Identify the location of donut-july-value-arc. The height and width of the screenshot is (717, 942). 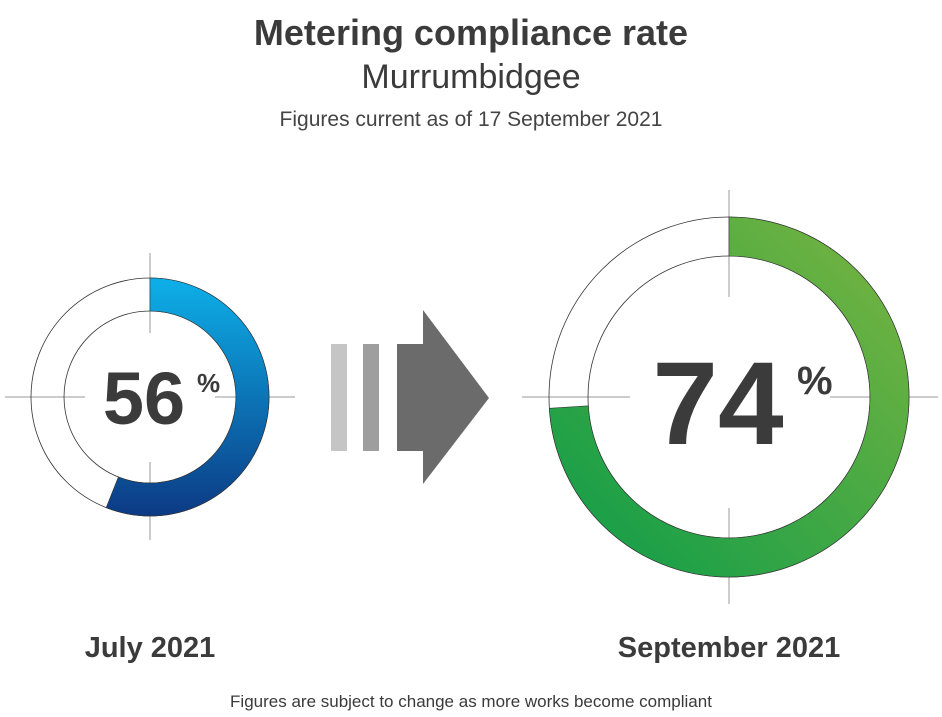
(187, 397).